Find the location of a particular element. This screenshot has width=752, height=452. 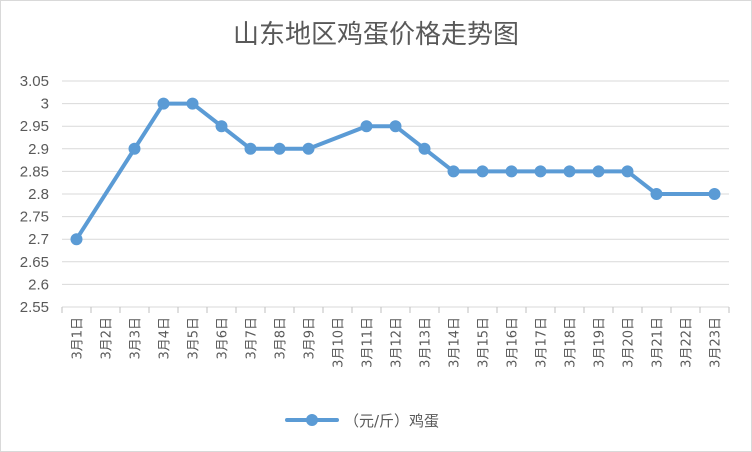

chart-title: 山东地区鸡蛋价格走势图 is located at coordinates (376, 35).